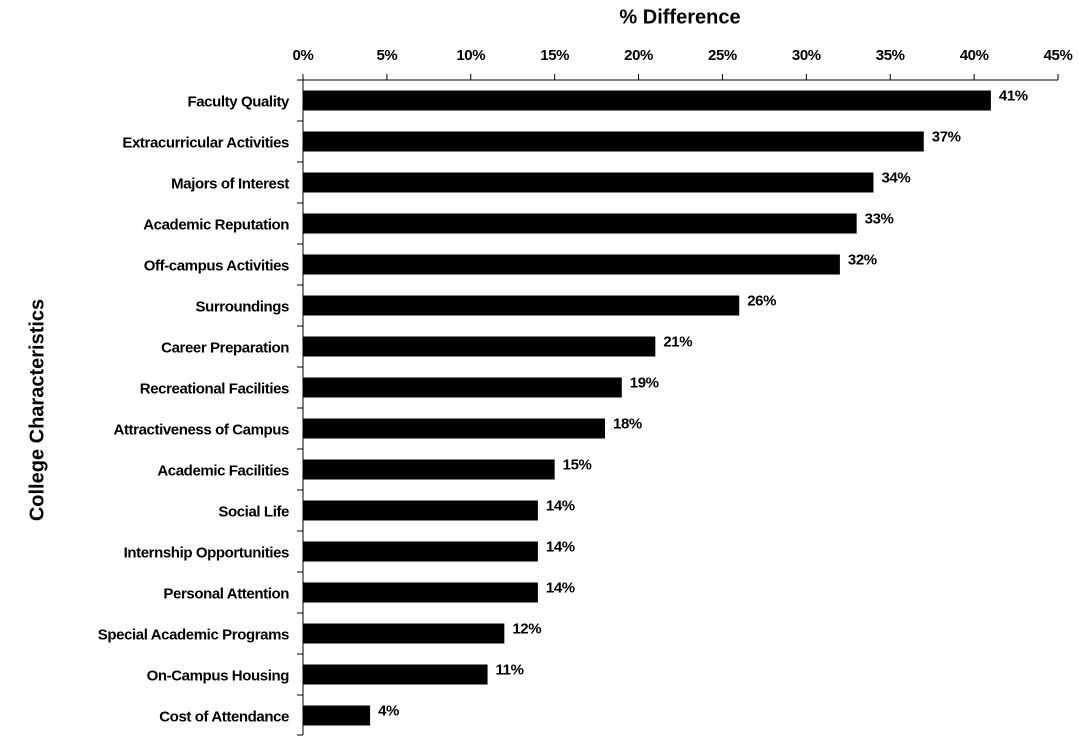  Describe the element at coordinates (1058, 55) in the screenshot. I see `x-tick-label: 45%` at that location.